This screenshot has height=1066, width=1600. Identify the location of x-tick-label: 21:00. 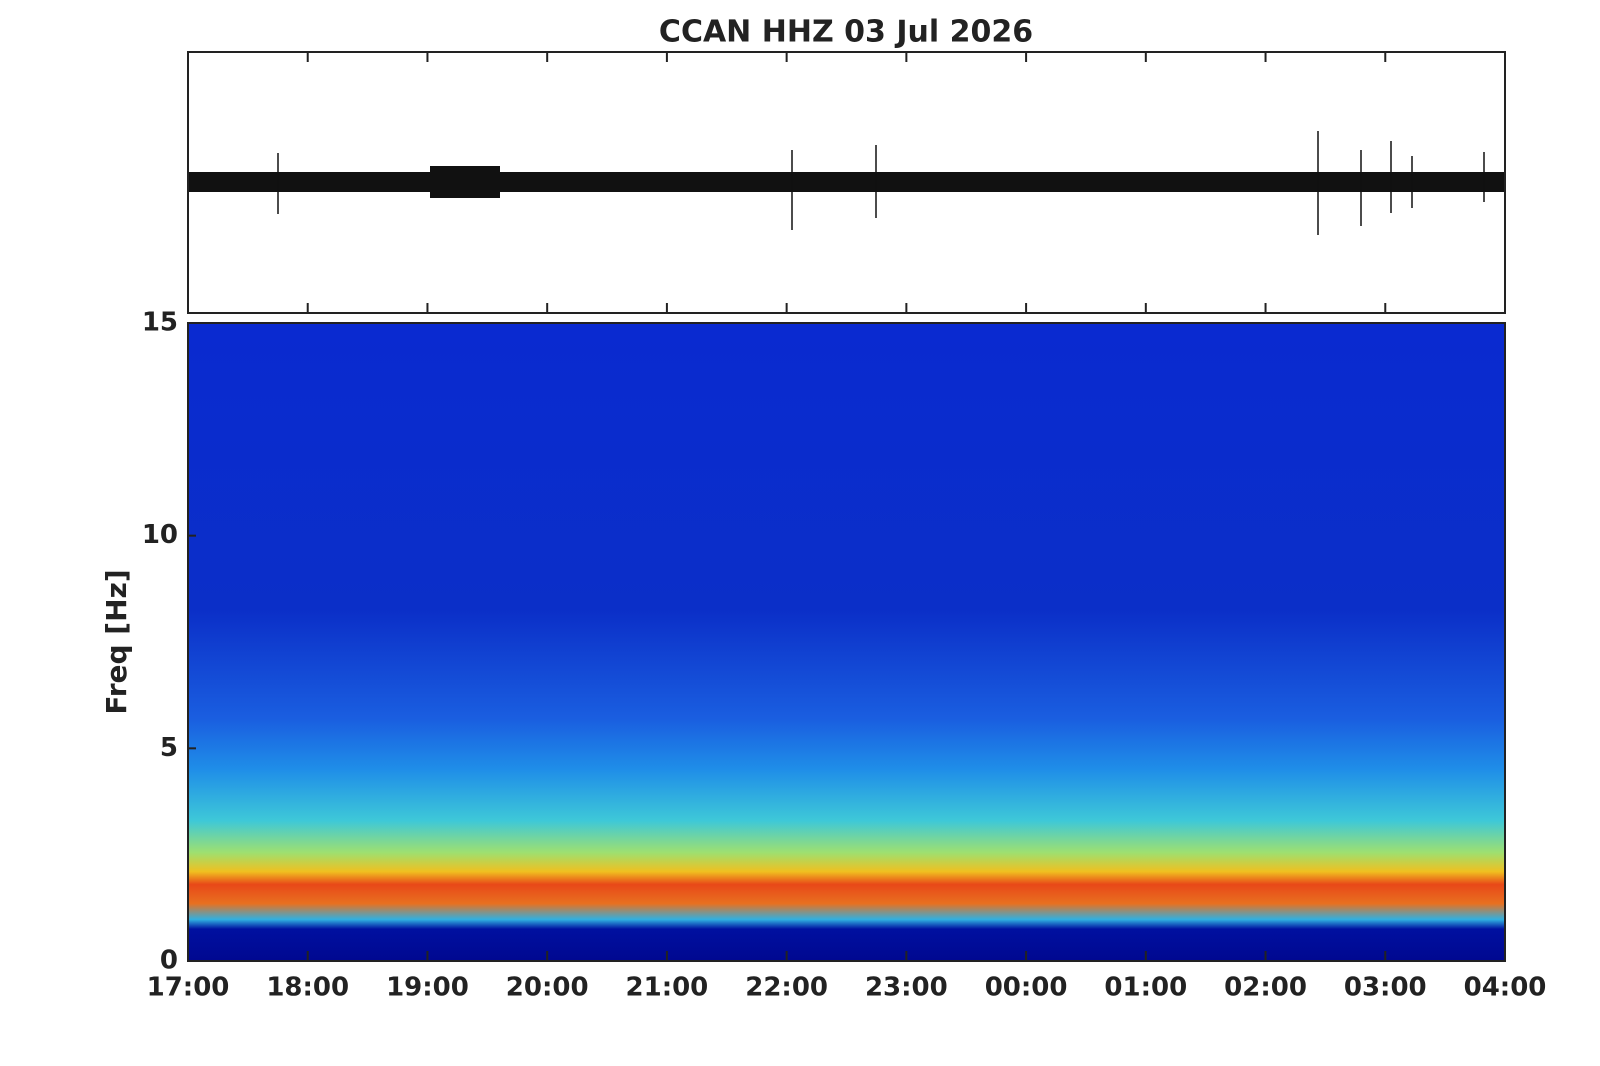
(667, 988).